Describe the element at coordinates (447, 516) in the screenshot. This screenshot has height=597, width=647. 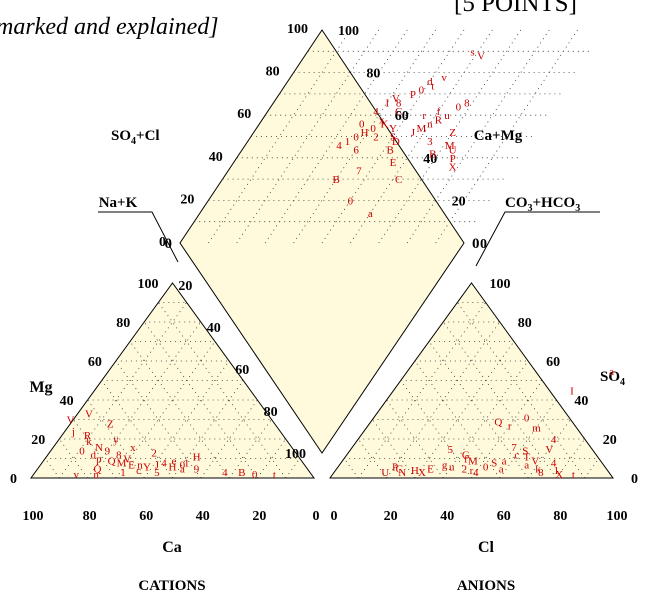
I see `cl-tick-label: 40` at that location.